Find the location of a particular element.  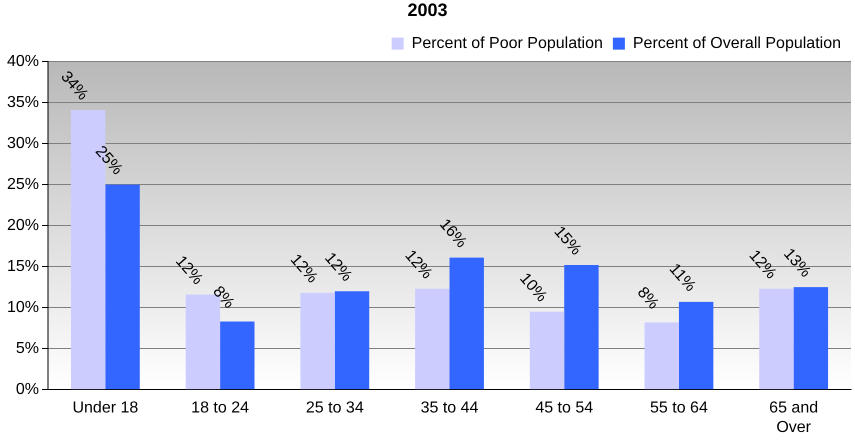

y-tick-label: 25% is located at coordinates (23, 185).